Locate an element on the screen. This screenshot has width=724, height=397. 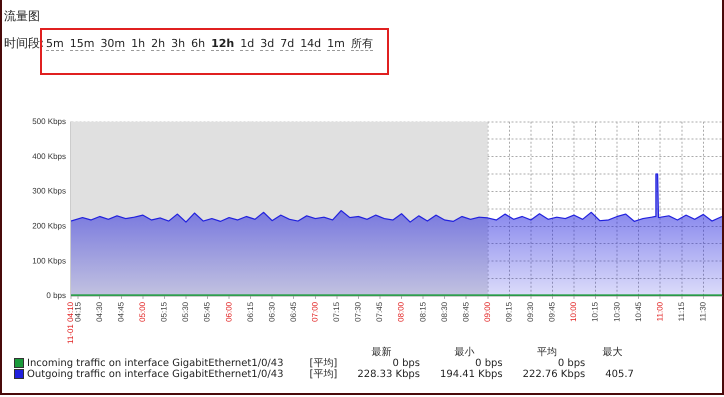
chart-title: 流量图 is located at coordinates (22, 16).